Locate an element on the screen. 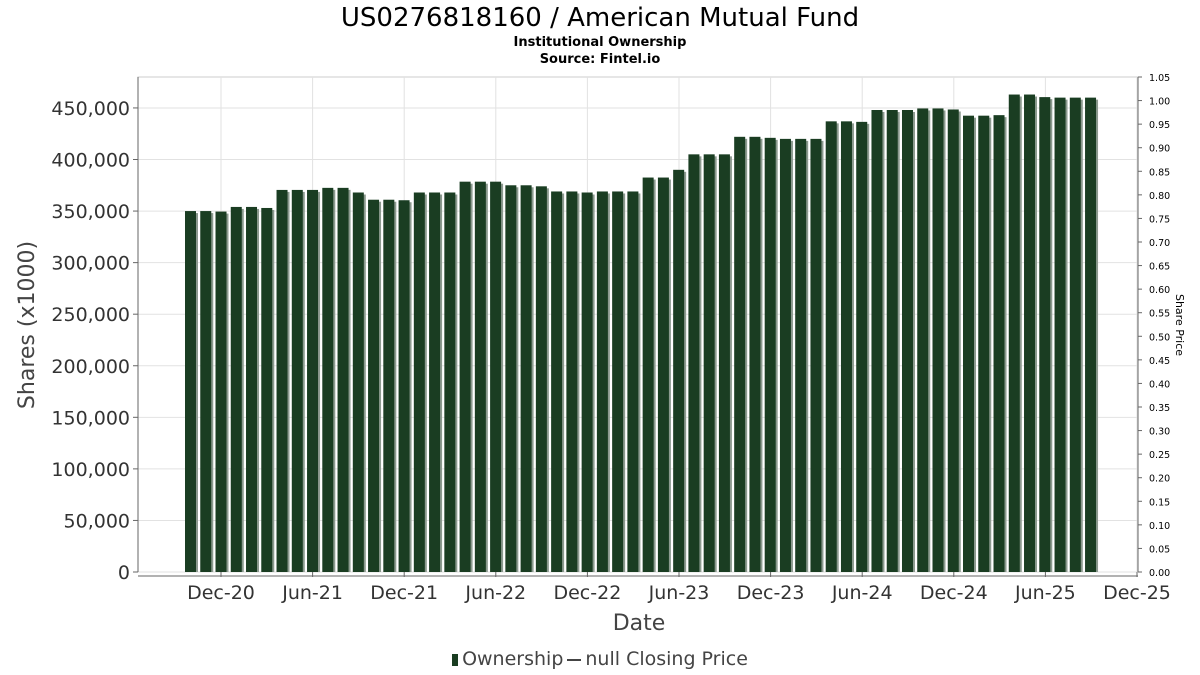 Image resolution: width=1200 pixels, height=675 pixels. y2-tick-label: 0.15 is located at coordinates (1159, 502).